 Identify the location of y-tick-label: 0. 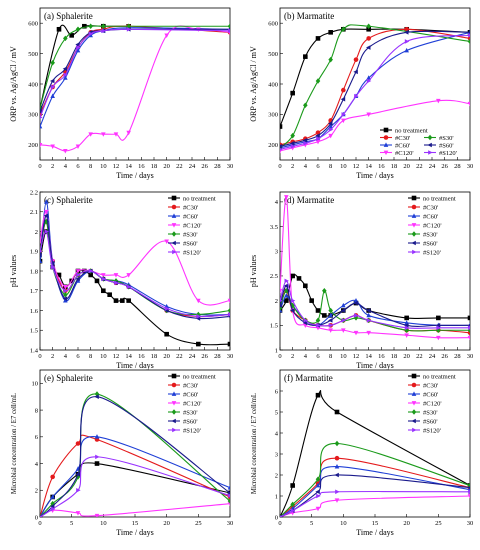
(276, 517).